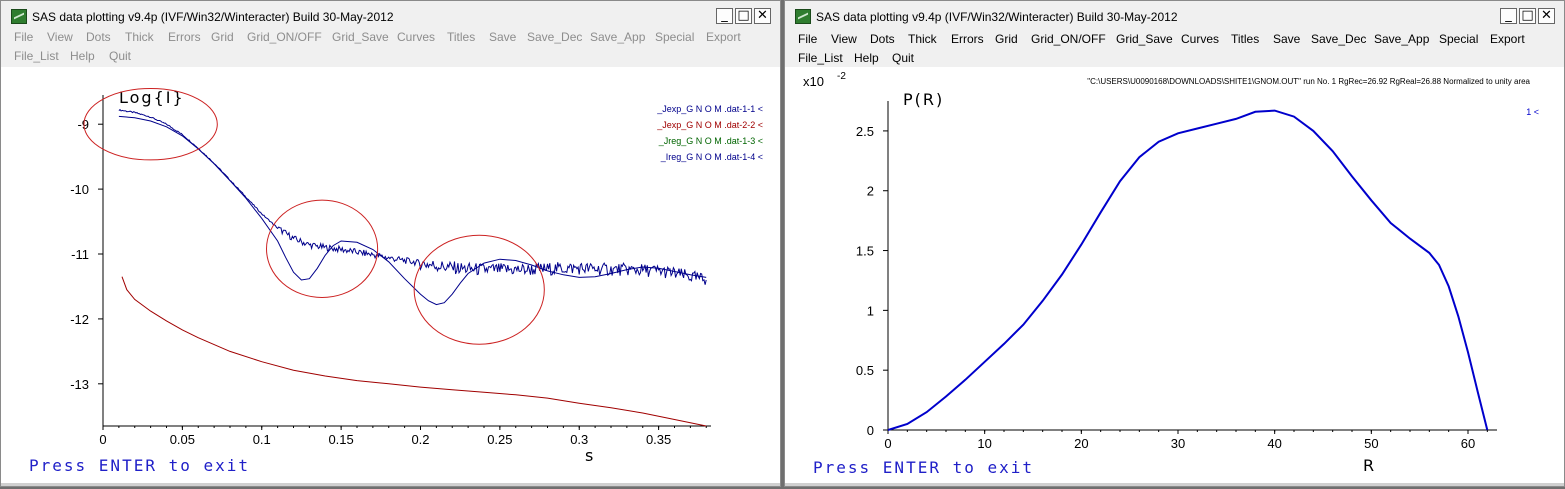  What do you see at coordinates (658, 439) in the screenshot?
I see `x-tick-label: 0.35` at bounding box center [658, 439].